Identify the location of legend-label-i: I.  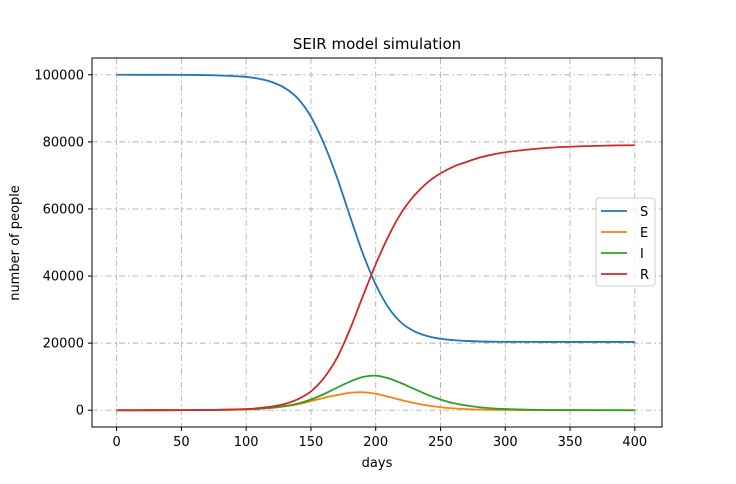
(642, 254).